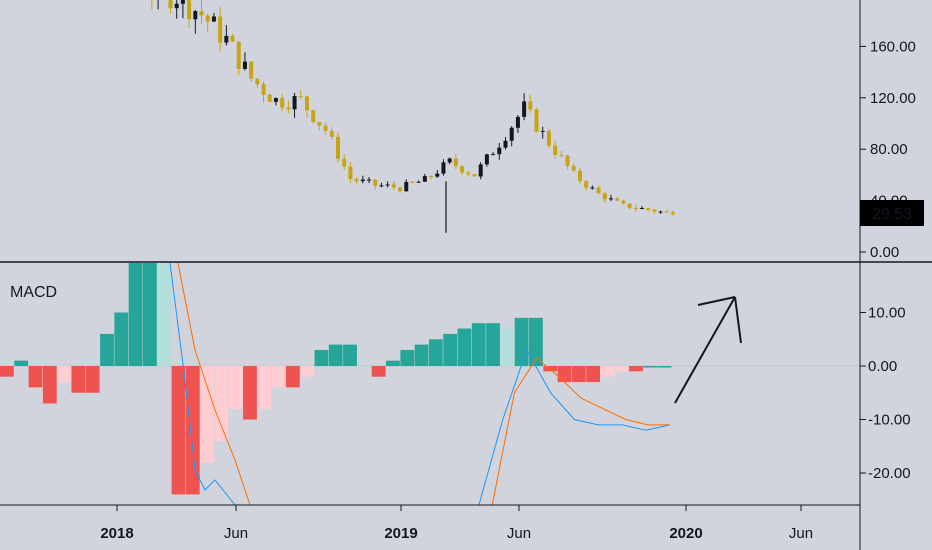  Describe the element at coordinates (893, 98) in the screenshot. I see `price-tick-label: 120.00` at that location.